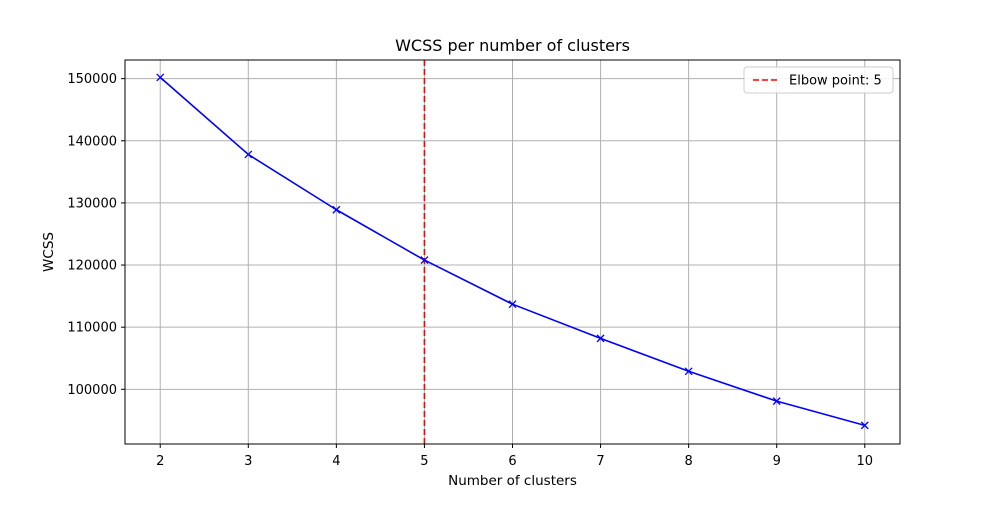  I want to click on legend-box, so click(818, 80).